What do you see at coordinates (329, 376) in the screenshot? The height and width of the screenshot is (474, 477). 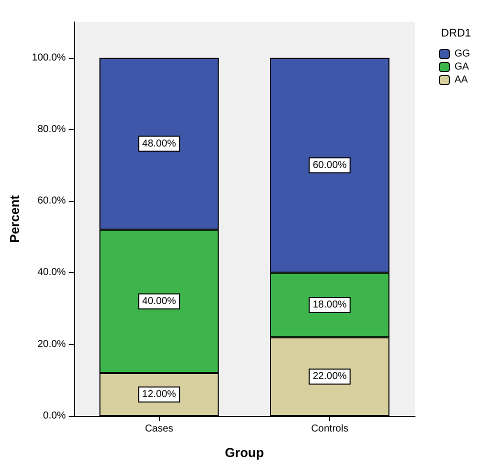 I see `data-label: 22.00%` at bounding box center [329, 376].